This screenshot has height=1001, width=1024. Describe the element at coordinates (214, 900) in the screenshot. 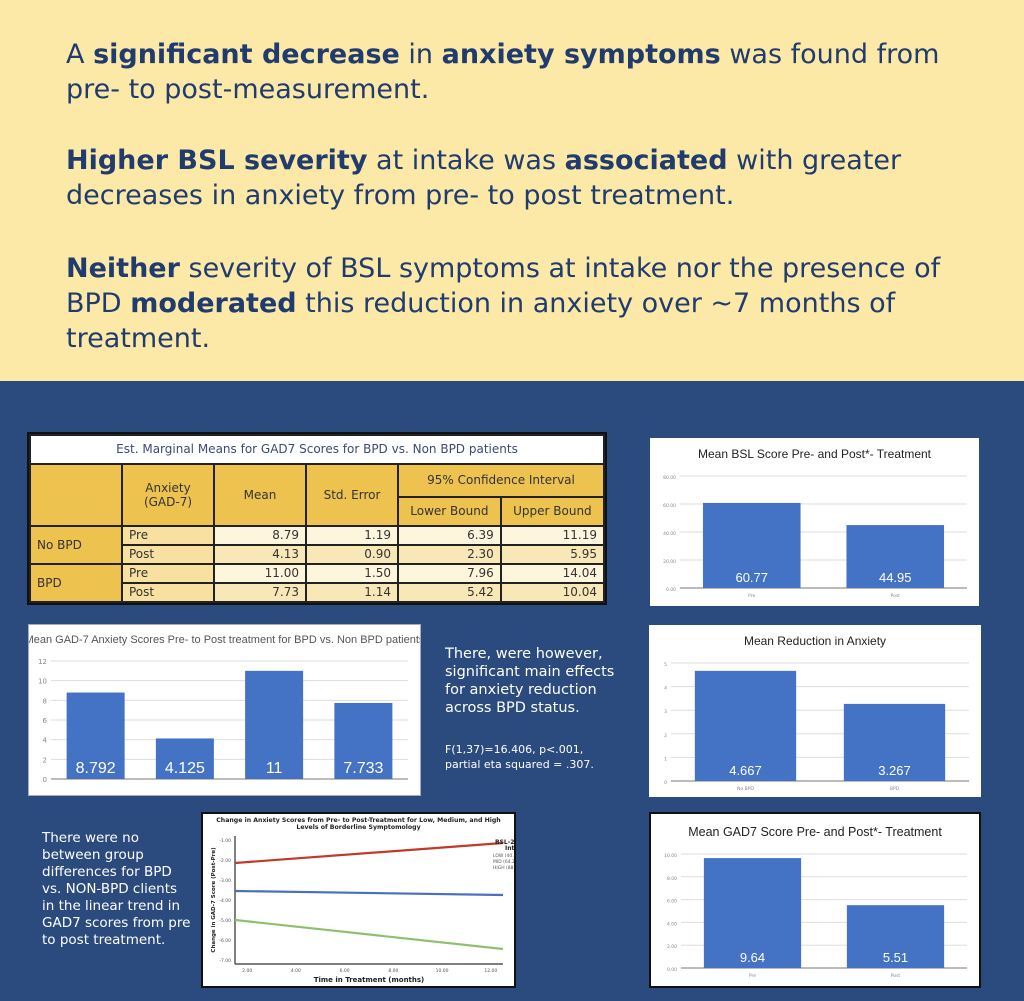

I see `y-axis-label: Change in GAD-7 Score (Post-Pre)` at that location.